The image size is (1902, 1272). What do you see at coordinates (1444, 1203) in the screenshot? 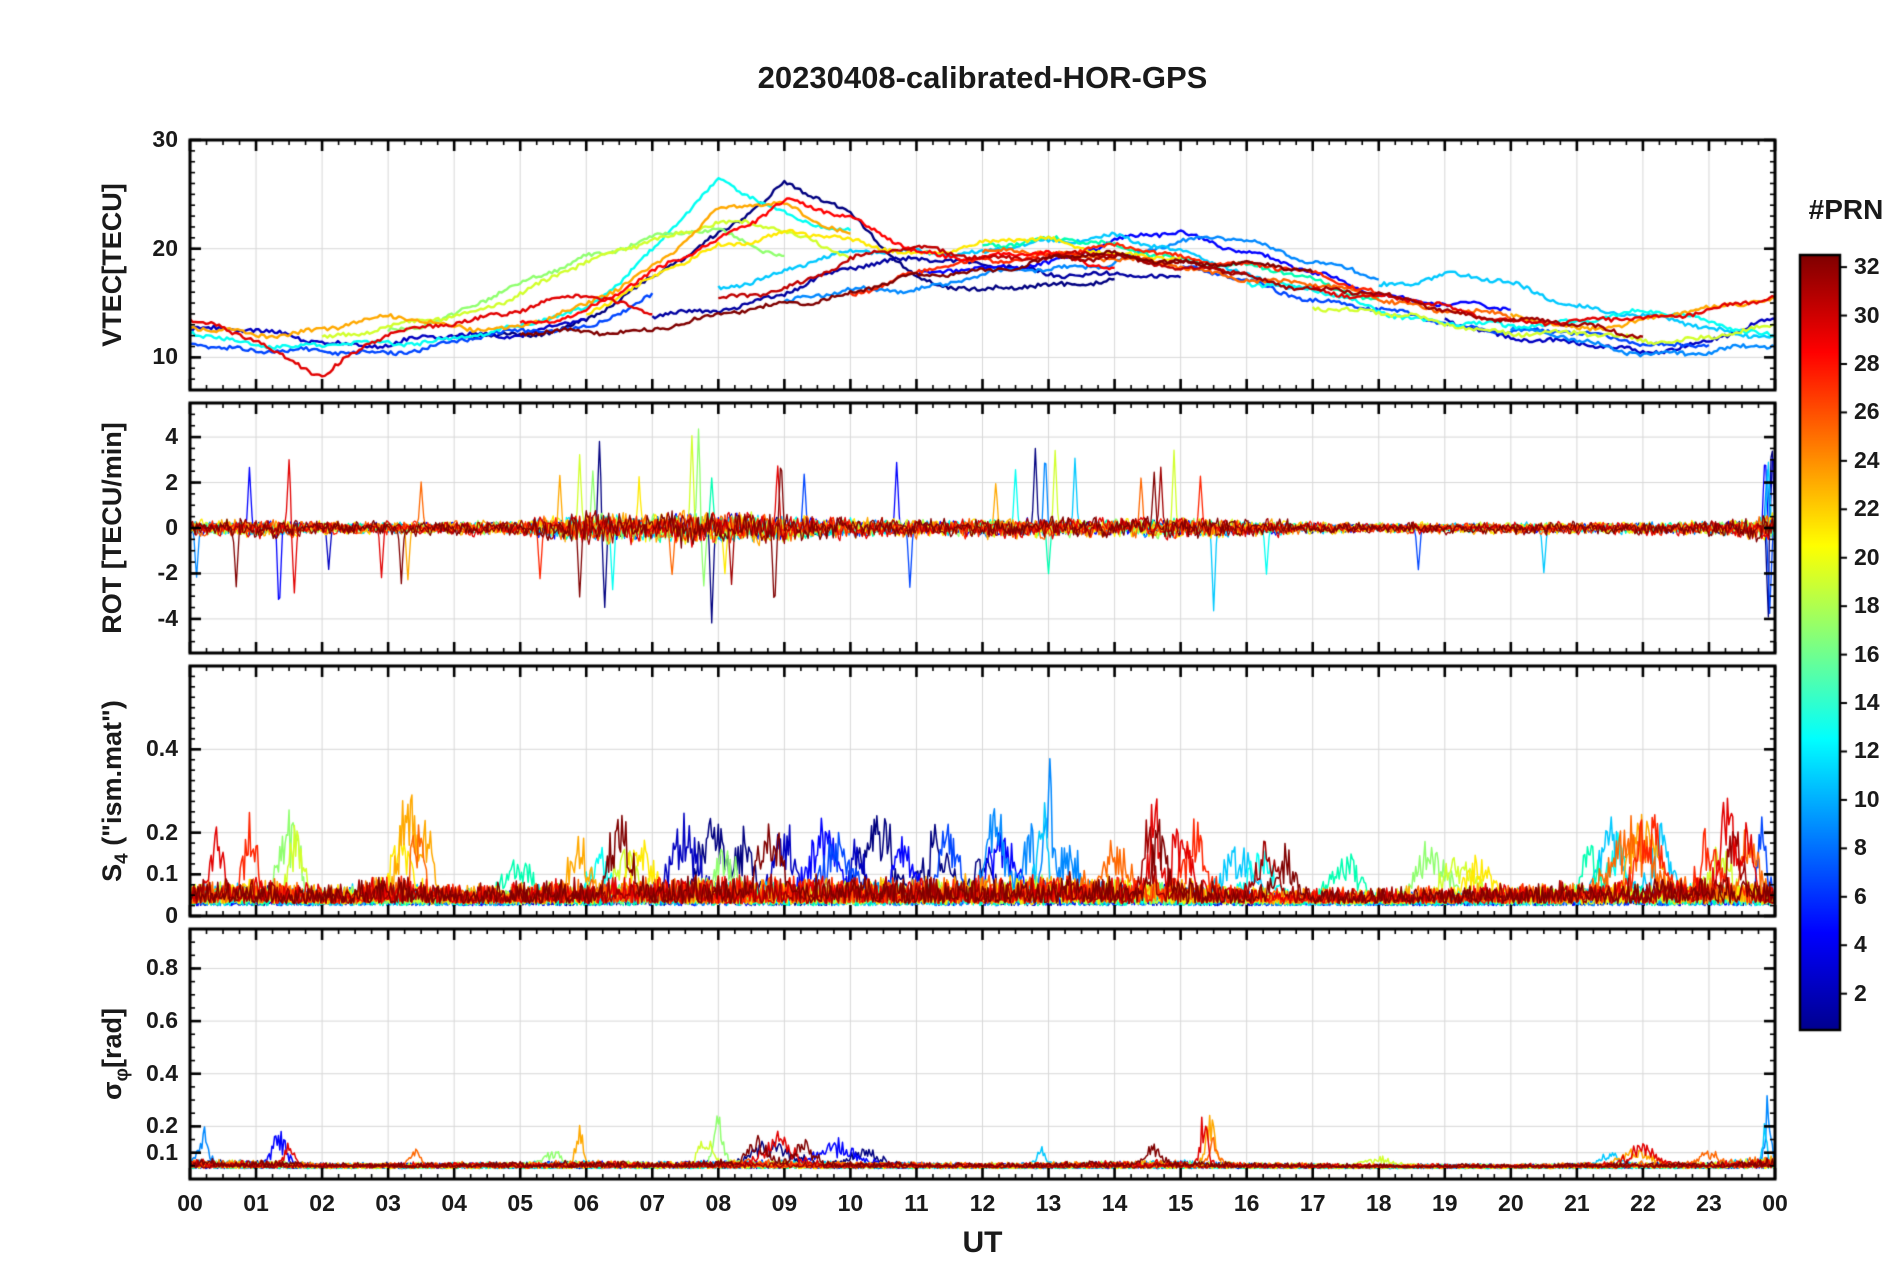
I see `x-tick-label: 19` at bounding box center [1444, 1203].